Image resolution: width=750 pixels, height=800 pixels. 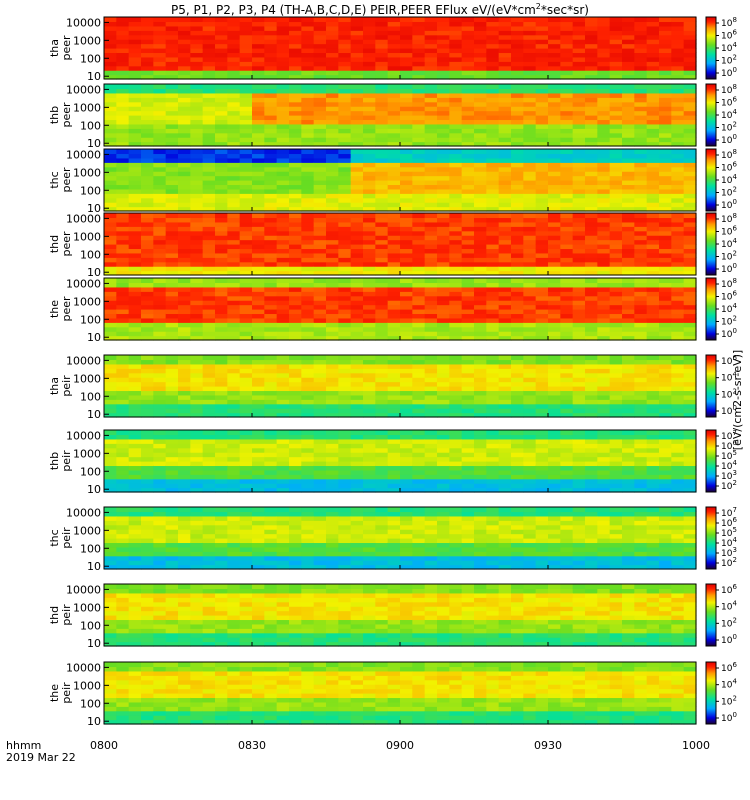 What do you see at coordinates (729, 231) in the screenshot?
I see `colorbar-tick-label: 10⁶` at bounding box center [729, 231].